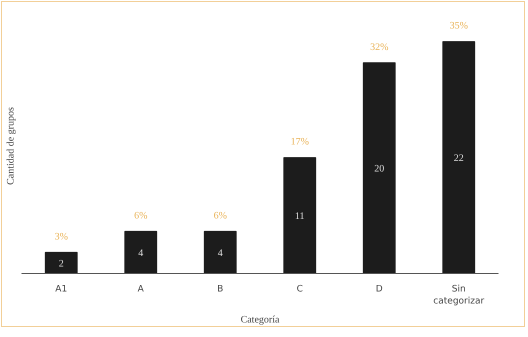 This screenshot has width=528, height=337. I want to click on annotation: 17%, so click(299, 142).